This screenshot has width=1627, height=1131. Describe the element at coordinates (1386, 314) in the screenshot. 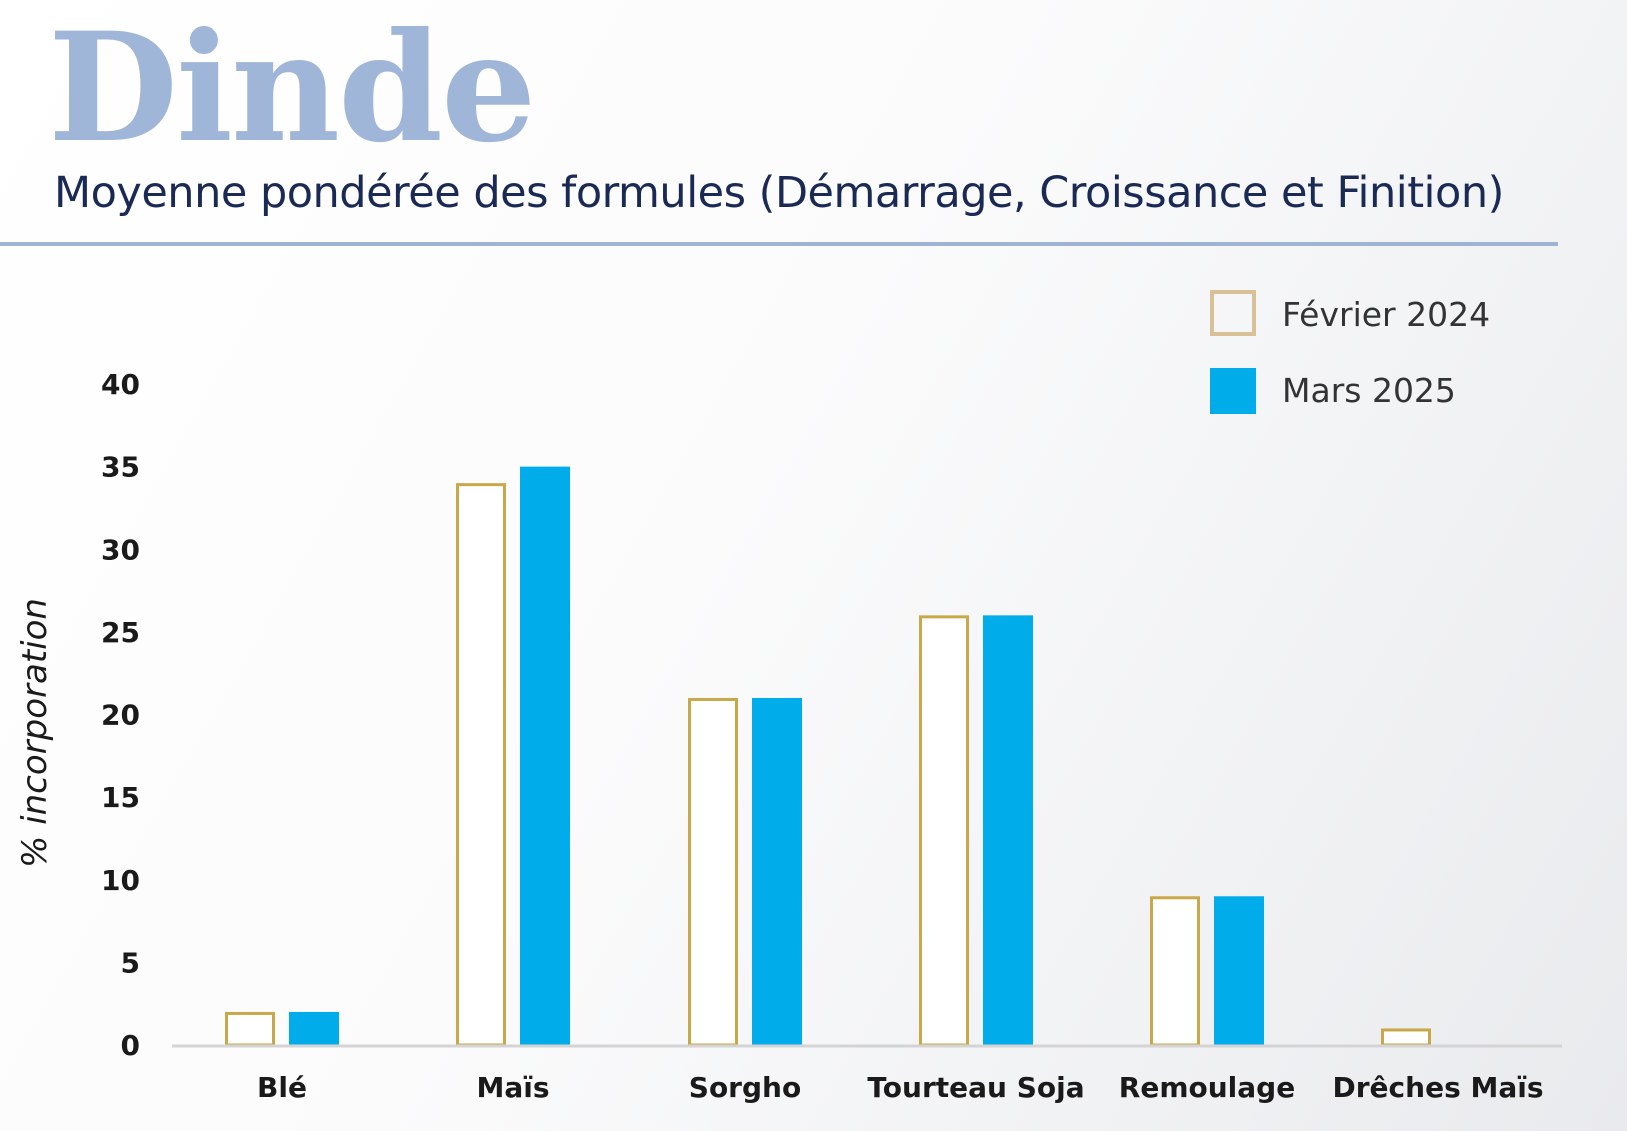

I see `legend-label: Février 2024` at that location.